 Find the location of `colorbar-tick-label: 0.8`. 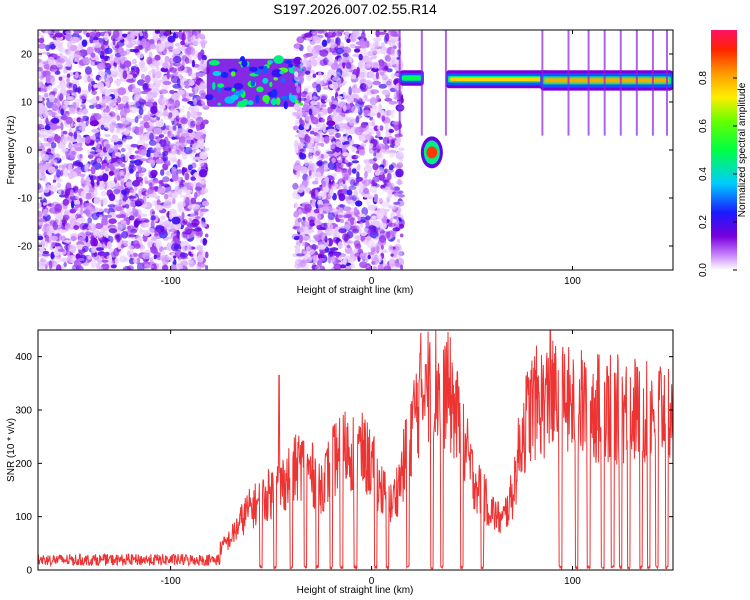

colorbar-tick-label: 0.8 is located at coordinates (703, 78).